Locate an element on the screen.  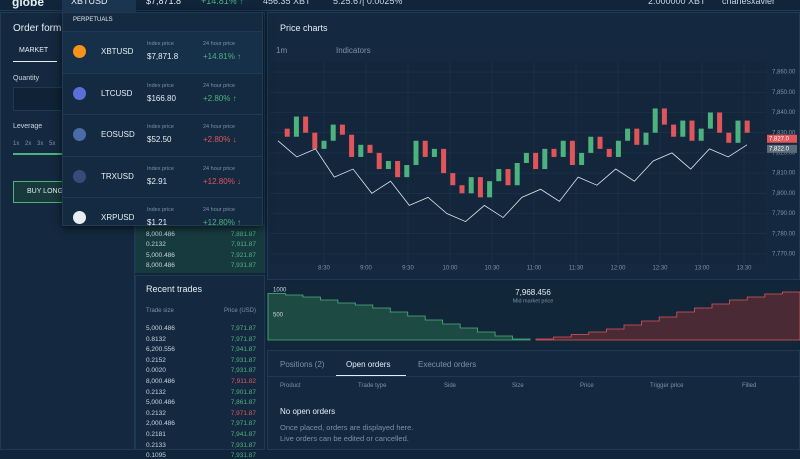
column-header: Trigger price is located at coordinates (667, 386).